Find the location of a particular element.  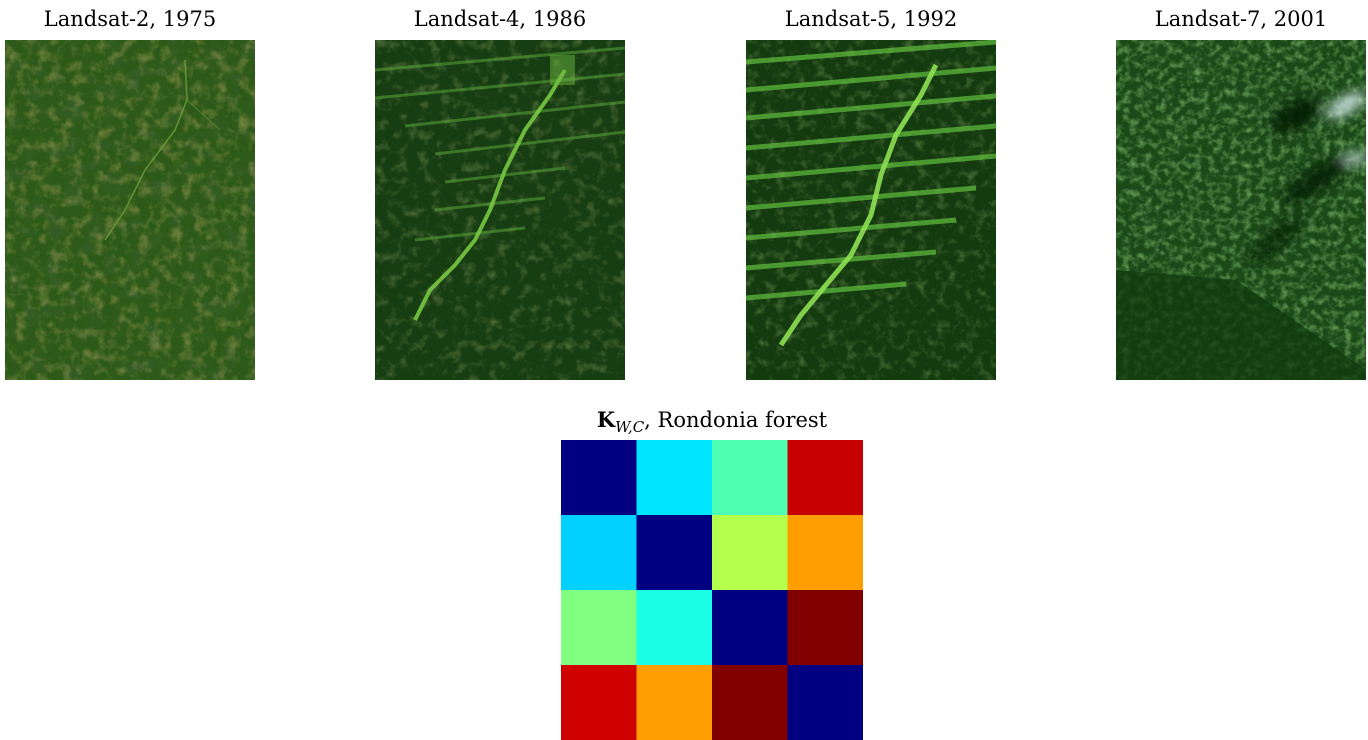

heatmap-cell-r0-c2 is located at coordinates (750, 478).